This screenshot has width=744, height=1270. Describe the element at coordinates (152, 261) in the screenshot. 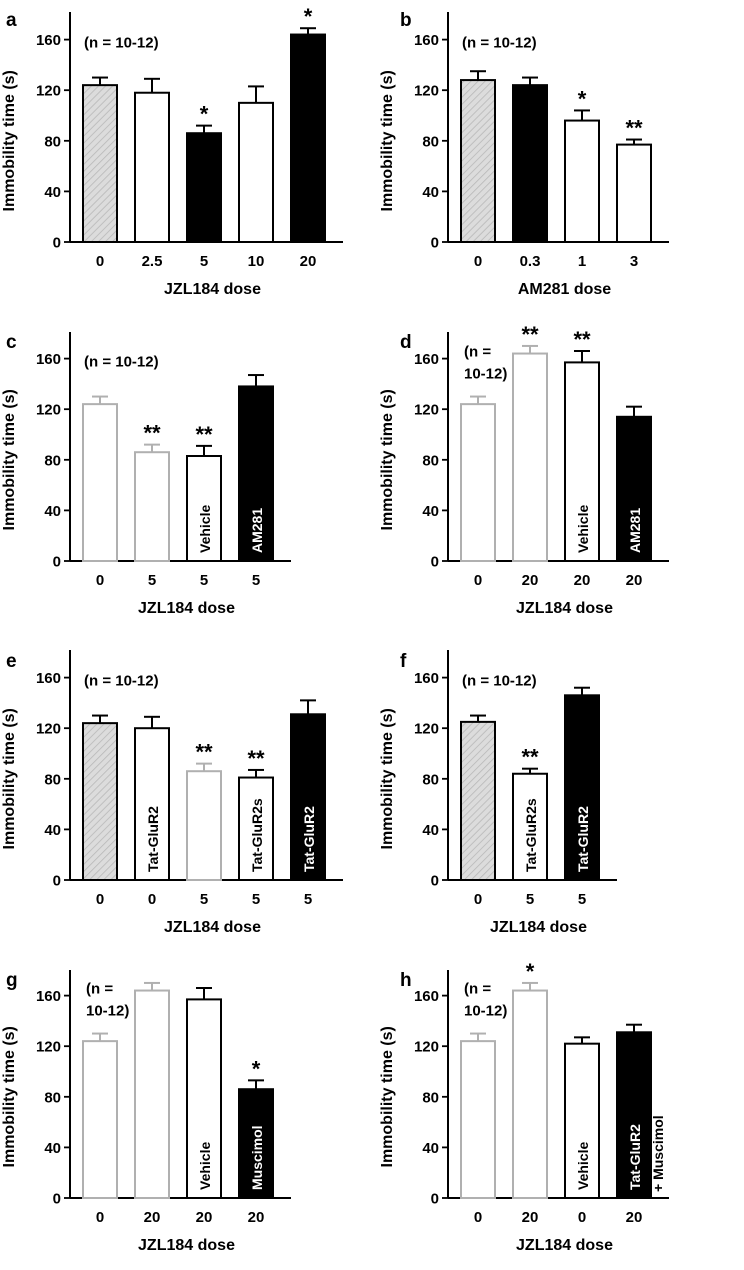

I see `x-tick-label: 2.5` at that location.